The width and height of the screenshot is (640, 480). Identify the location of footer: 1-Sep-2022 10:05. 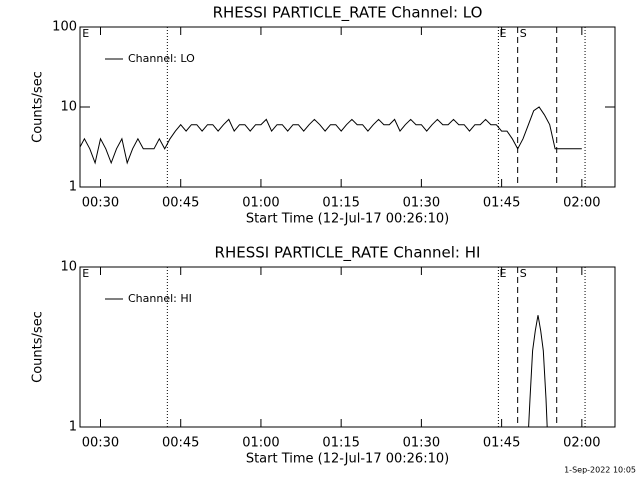
(600, 470).